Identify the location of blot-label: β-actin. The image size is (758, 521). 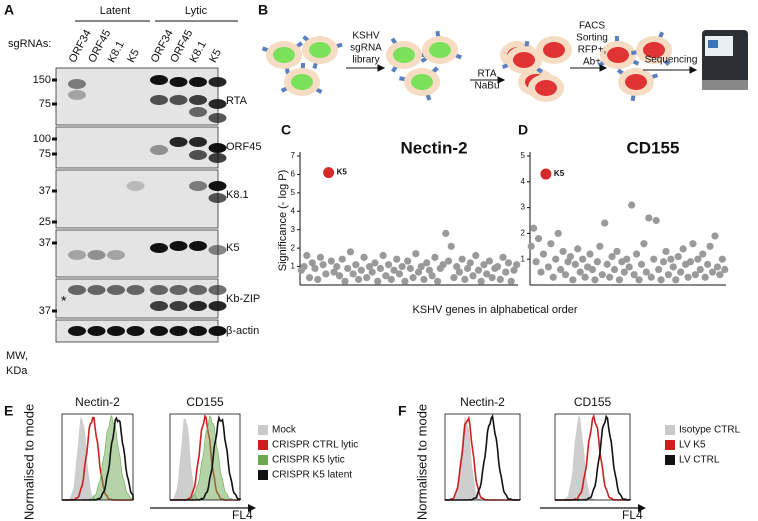
(242, 331).